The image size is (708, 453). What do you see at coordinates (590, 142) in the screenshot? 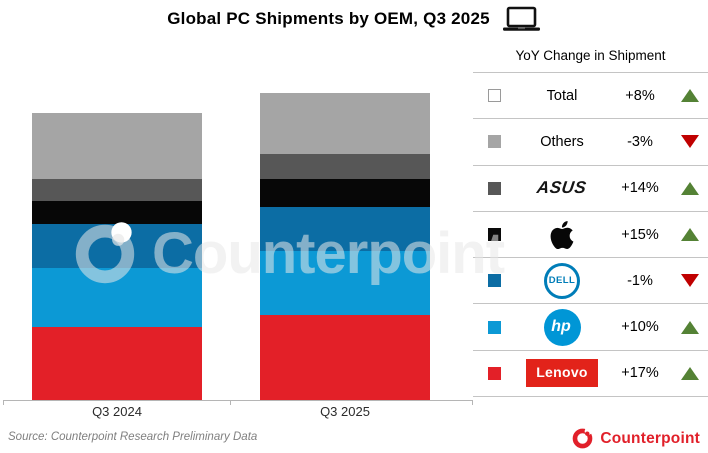
I see `legend-row: Others -3%` at bounding box center [590, 142].